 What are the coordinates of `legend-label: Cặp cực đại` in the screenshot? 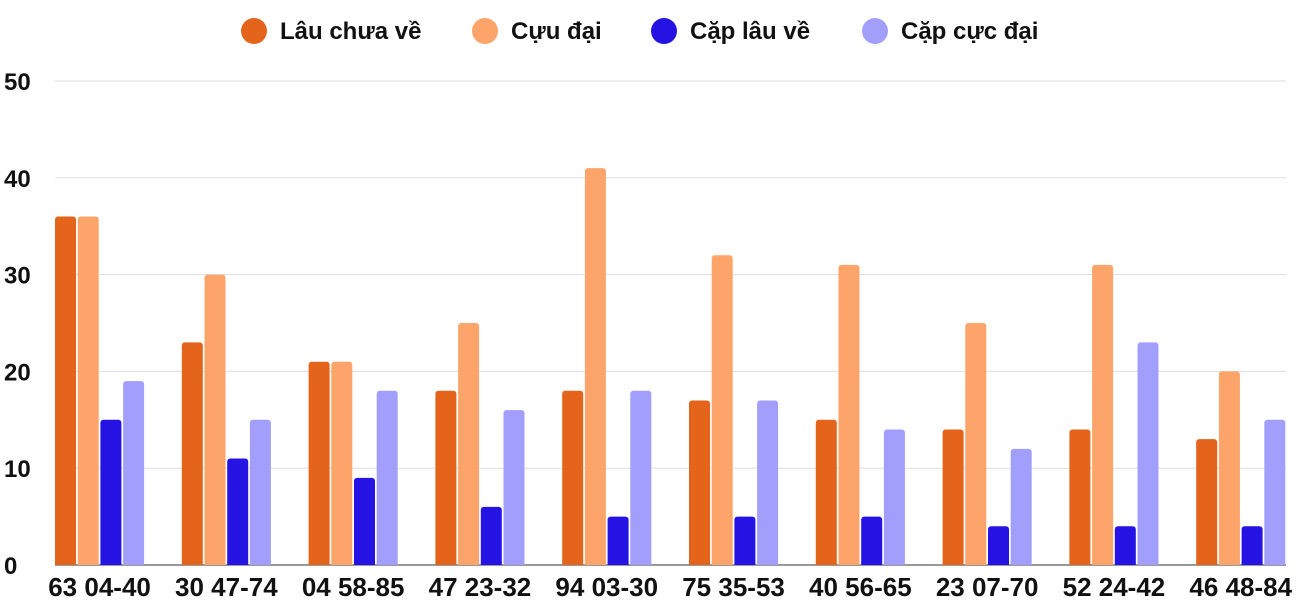 It's located at (969, 31).